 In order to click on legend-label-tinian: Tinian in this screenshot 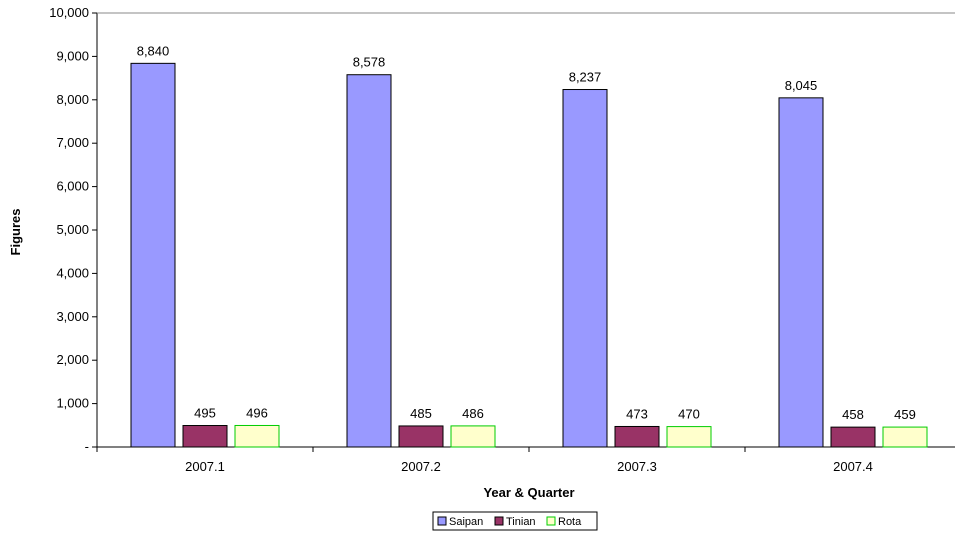, I will do `click(521, 522)`.